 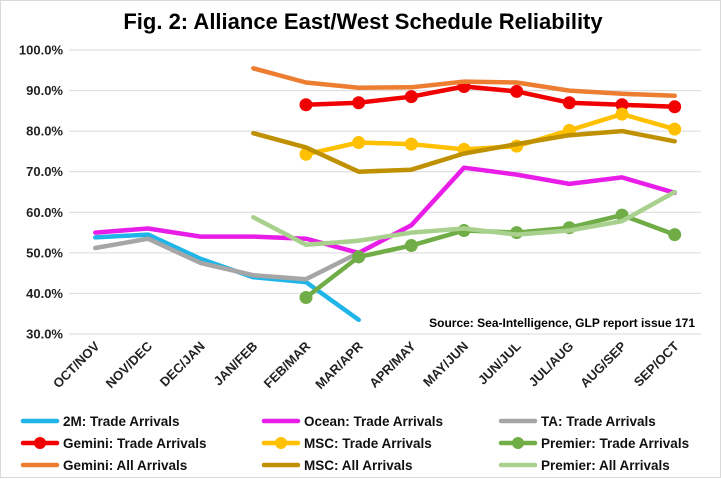 What do you see at coordinates (615, 443) in the screenshot?
I see `legend-label: Premier: Trade Arrivals` at bounding box center [615, 443].